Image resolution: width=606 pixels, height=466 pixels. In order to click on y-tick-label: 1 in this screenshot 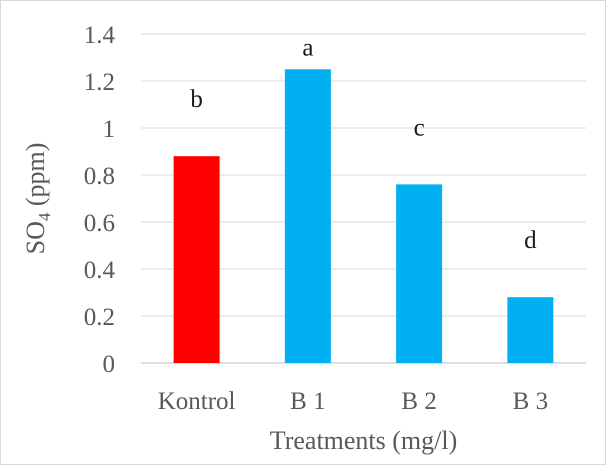, I will do `click(109, 129)`.